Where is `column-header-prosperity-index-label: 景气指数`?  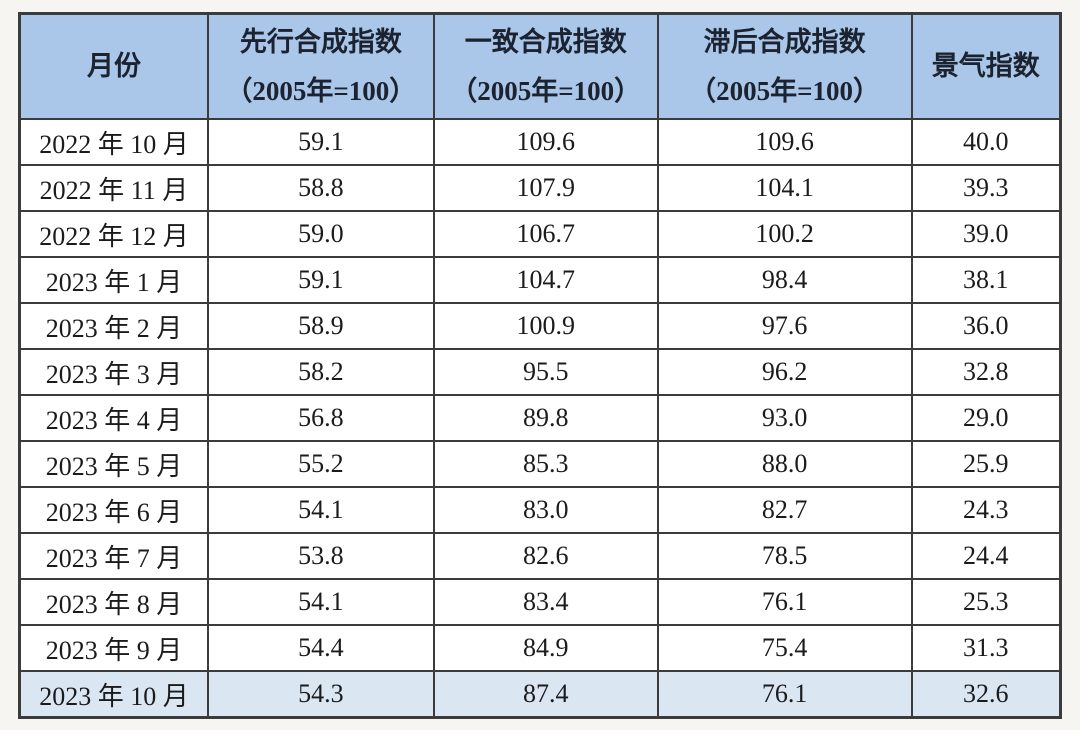 column-header-prosperity-index-label: 景气指数 is located at coordinates (985, 66).